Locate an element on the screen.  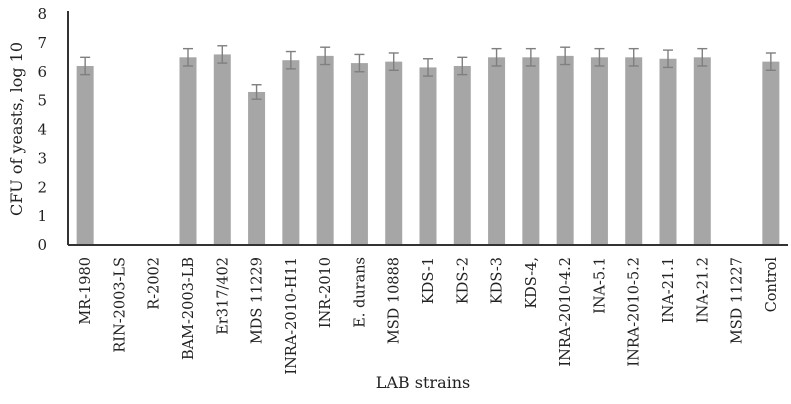
x-tick-label: INRA-2010-H11 is located at coordinates (292, 316).